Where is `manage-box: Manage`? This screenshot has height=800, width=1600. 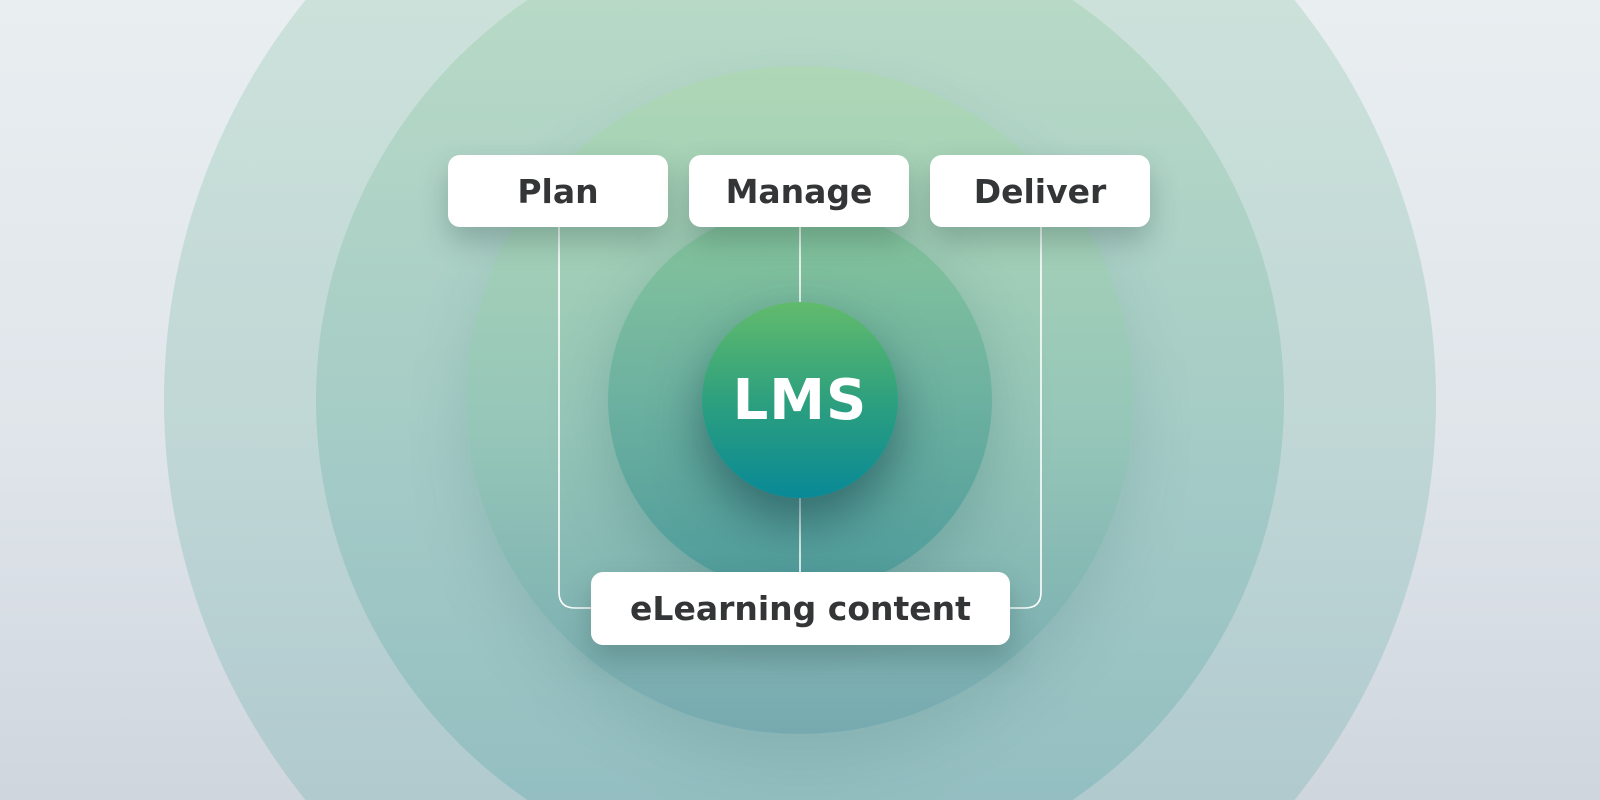
manage-box: Manage is located at coordinates (799, 191).